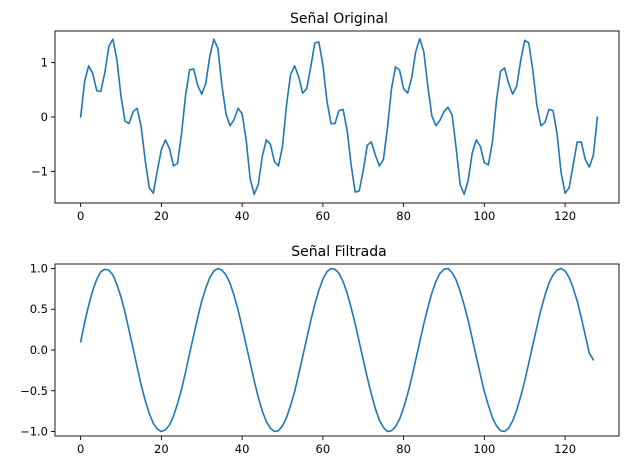  I want to click on chart-title: Señal Original, so click(339, 19).